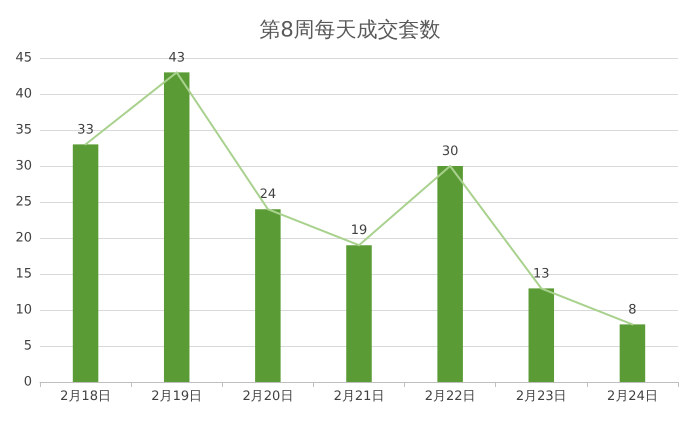  What do you see at coordinates (632, 396) in the screenshot?
I see `x-tick-label: 2月24日` at bounding box center [632, 396].